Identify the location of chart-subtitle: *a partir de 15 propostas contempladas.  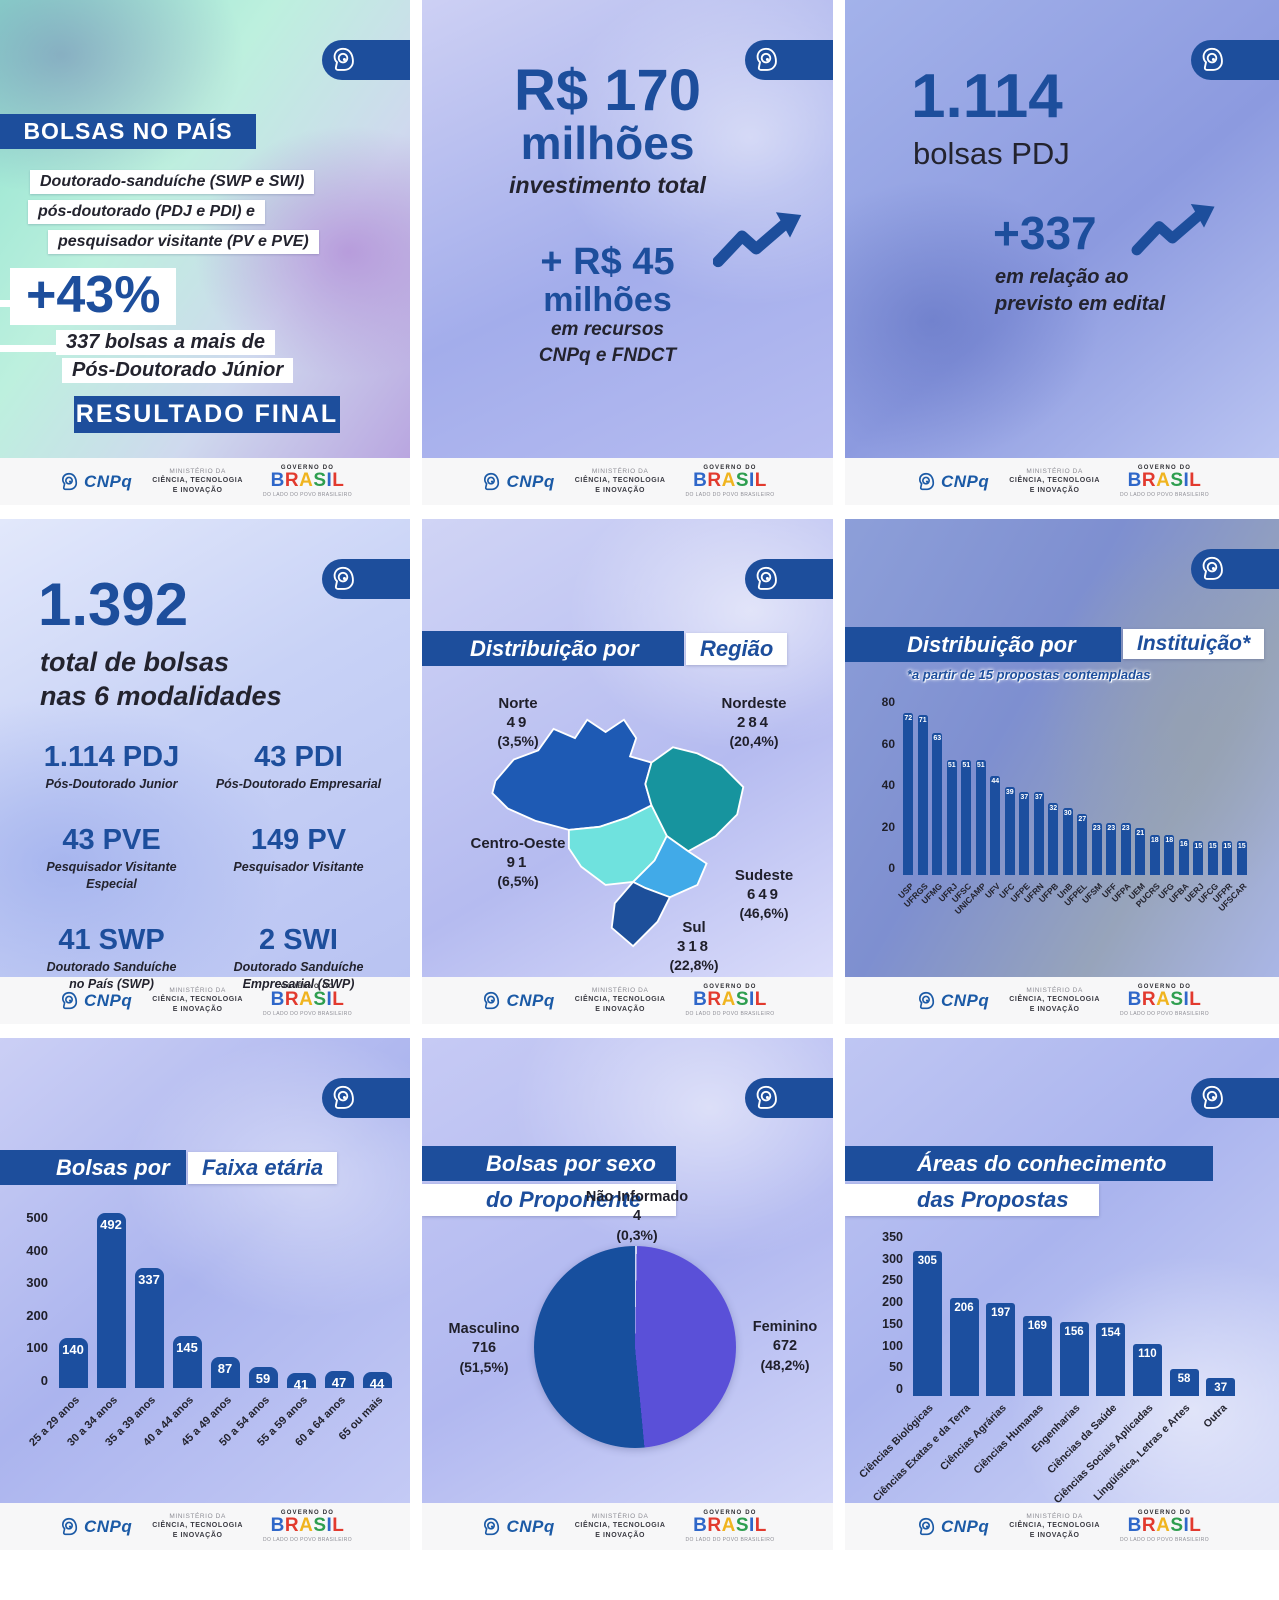
(1029, 674).